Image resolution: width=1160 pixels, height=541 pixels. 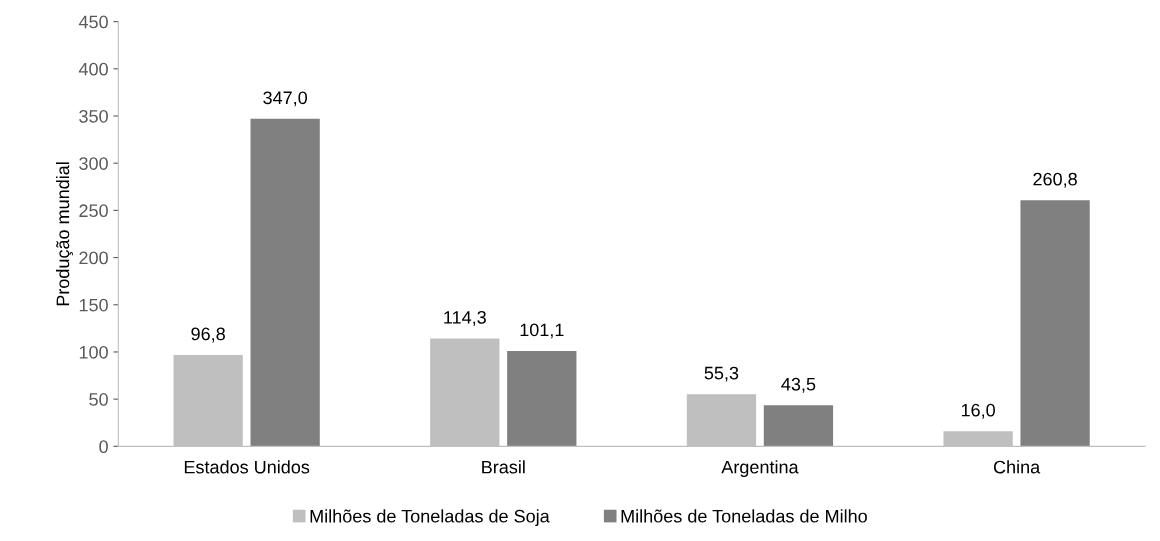 What do you see at coordinates (430, 518) in the screenshot?
I see `legend-label: Milhões de Toneladas de Soja` at bounding box center [430, 518].